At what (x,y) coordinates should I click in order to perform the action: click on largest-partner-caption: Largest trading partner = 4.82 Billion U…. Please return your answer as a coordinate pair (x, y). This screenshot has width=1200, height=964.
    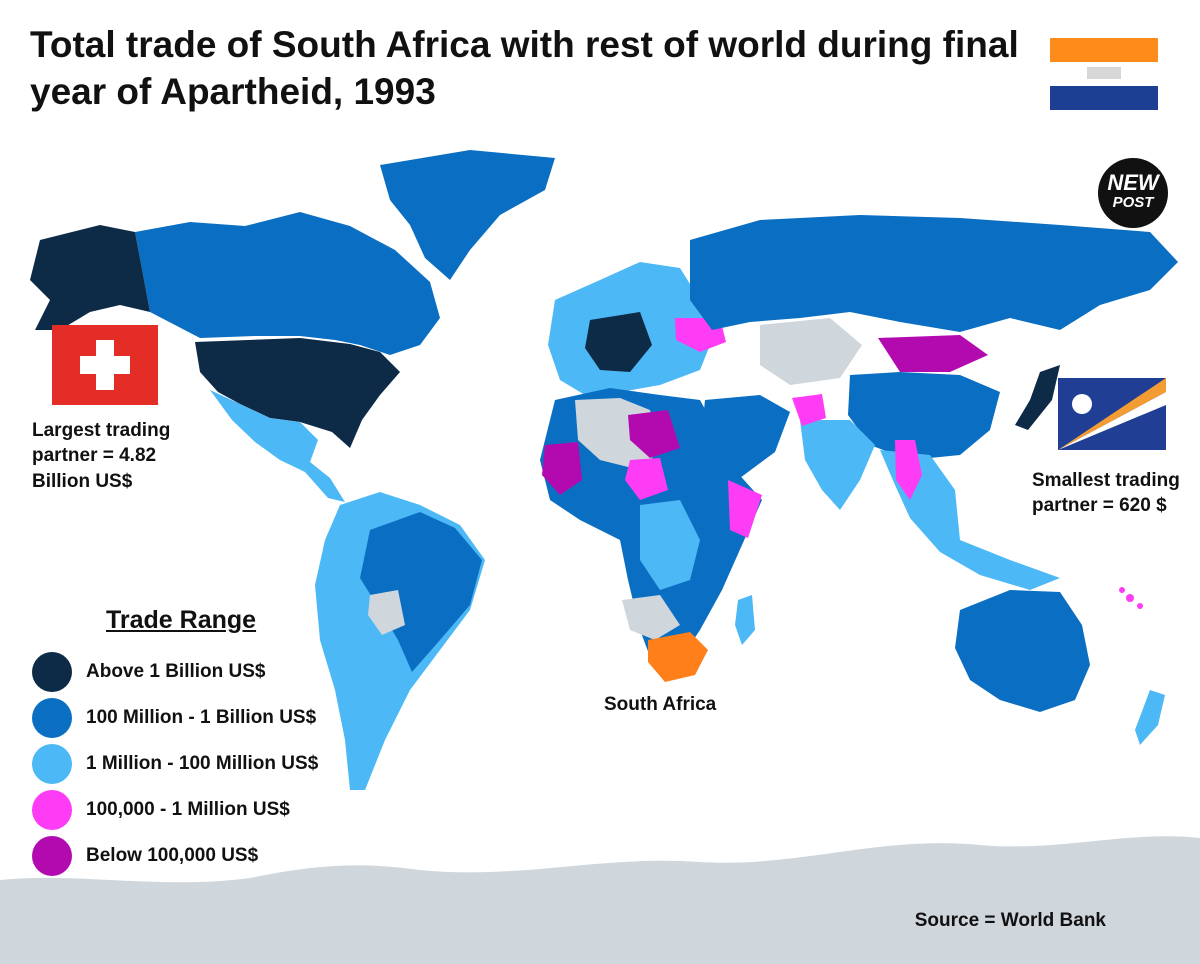
    Looking at the image, I should click on (101, 456).